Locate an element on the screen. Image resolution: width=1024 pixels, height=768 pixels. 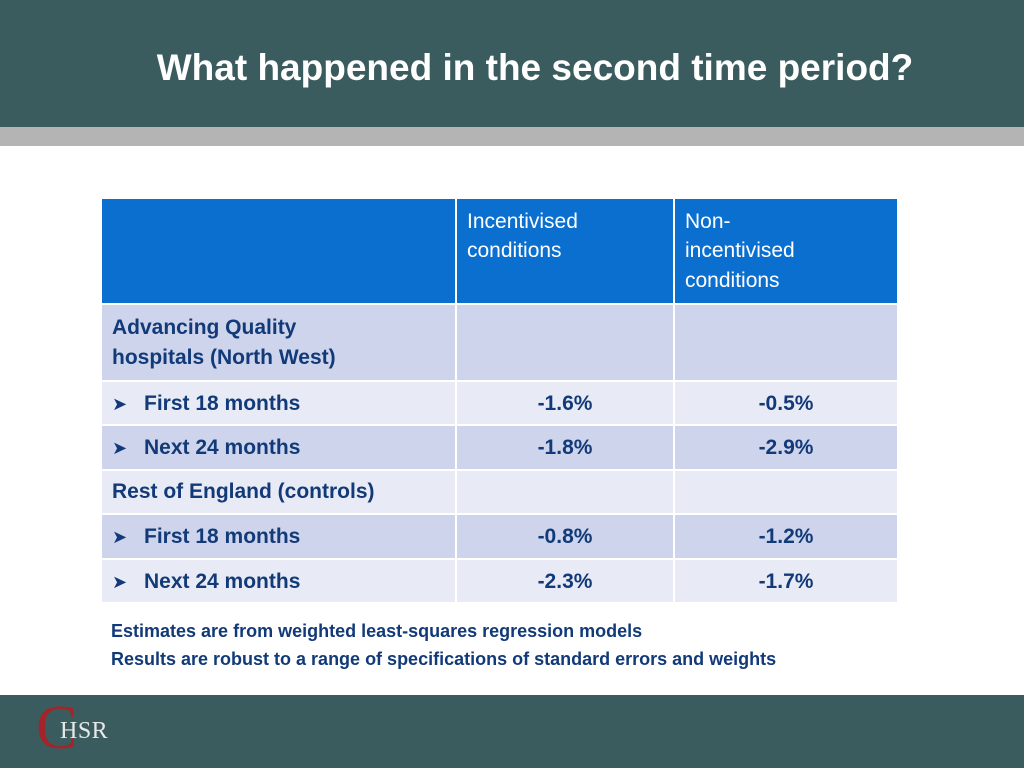
table-row: Rest of England (controls) is located at coordinates (499, 492).